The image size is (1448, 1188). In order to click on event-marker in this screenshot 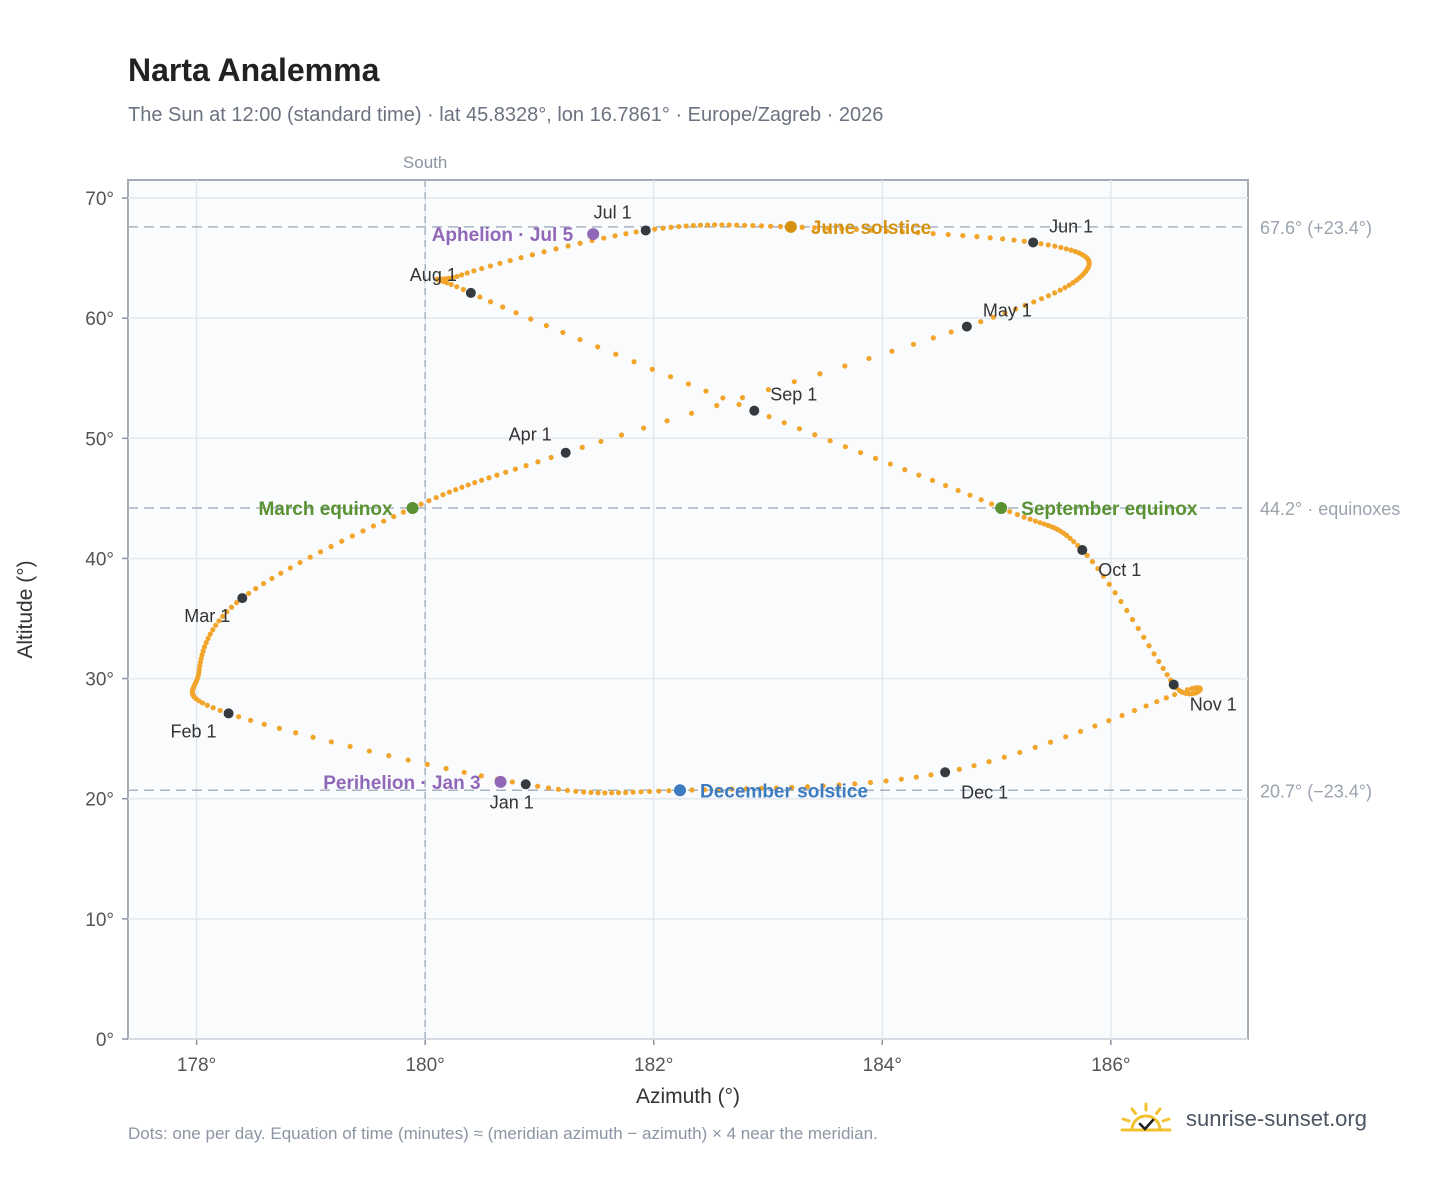, I will do `click(790, 226)`.